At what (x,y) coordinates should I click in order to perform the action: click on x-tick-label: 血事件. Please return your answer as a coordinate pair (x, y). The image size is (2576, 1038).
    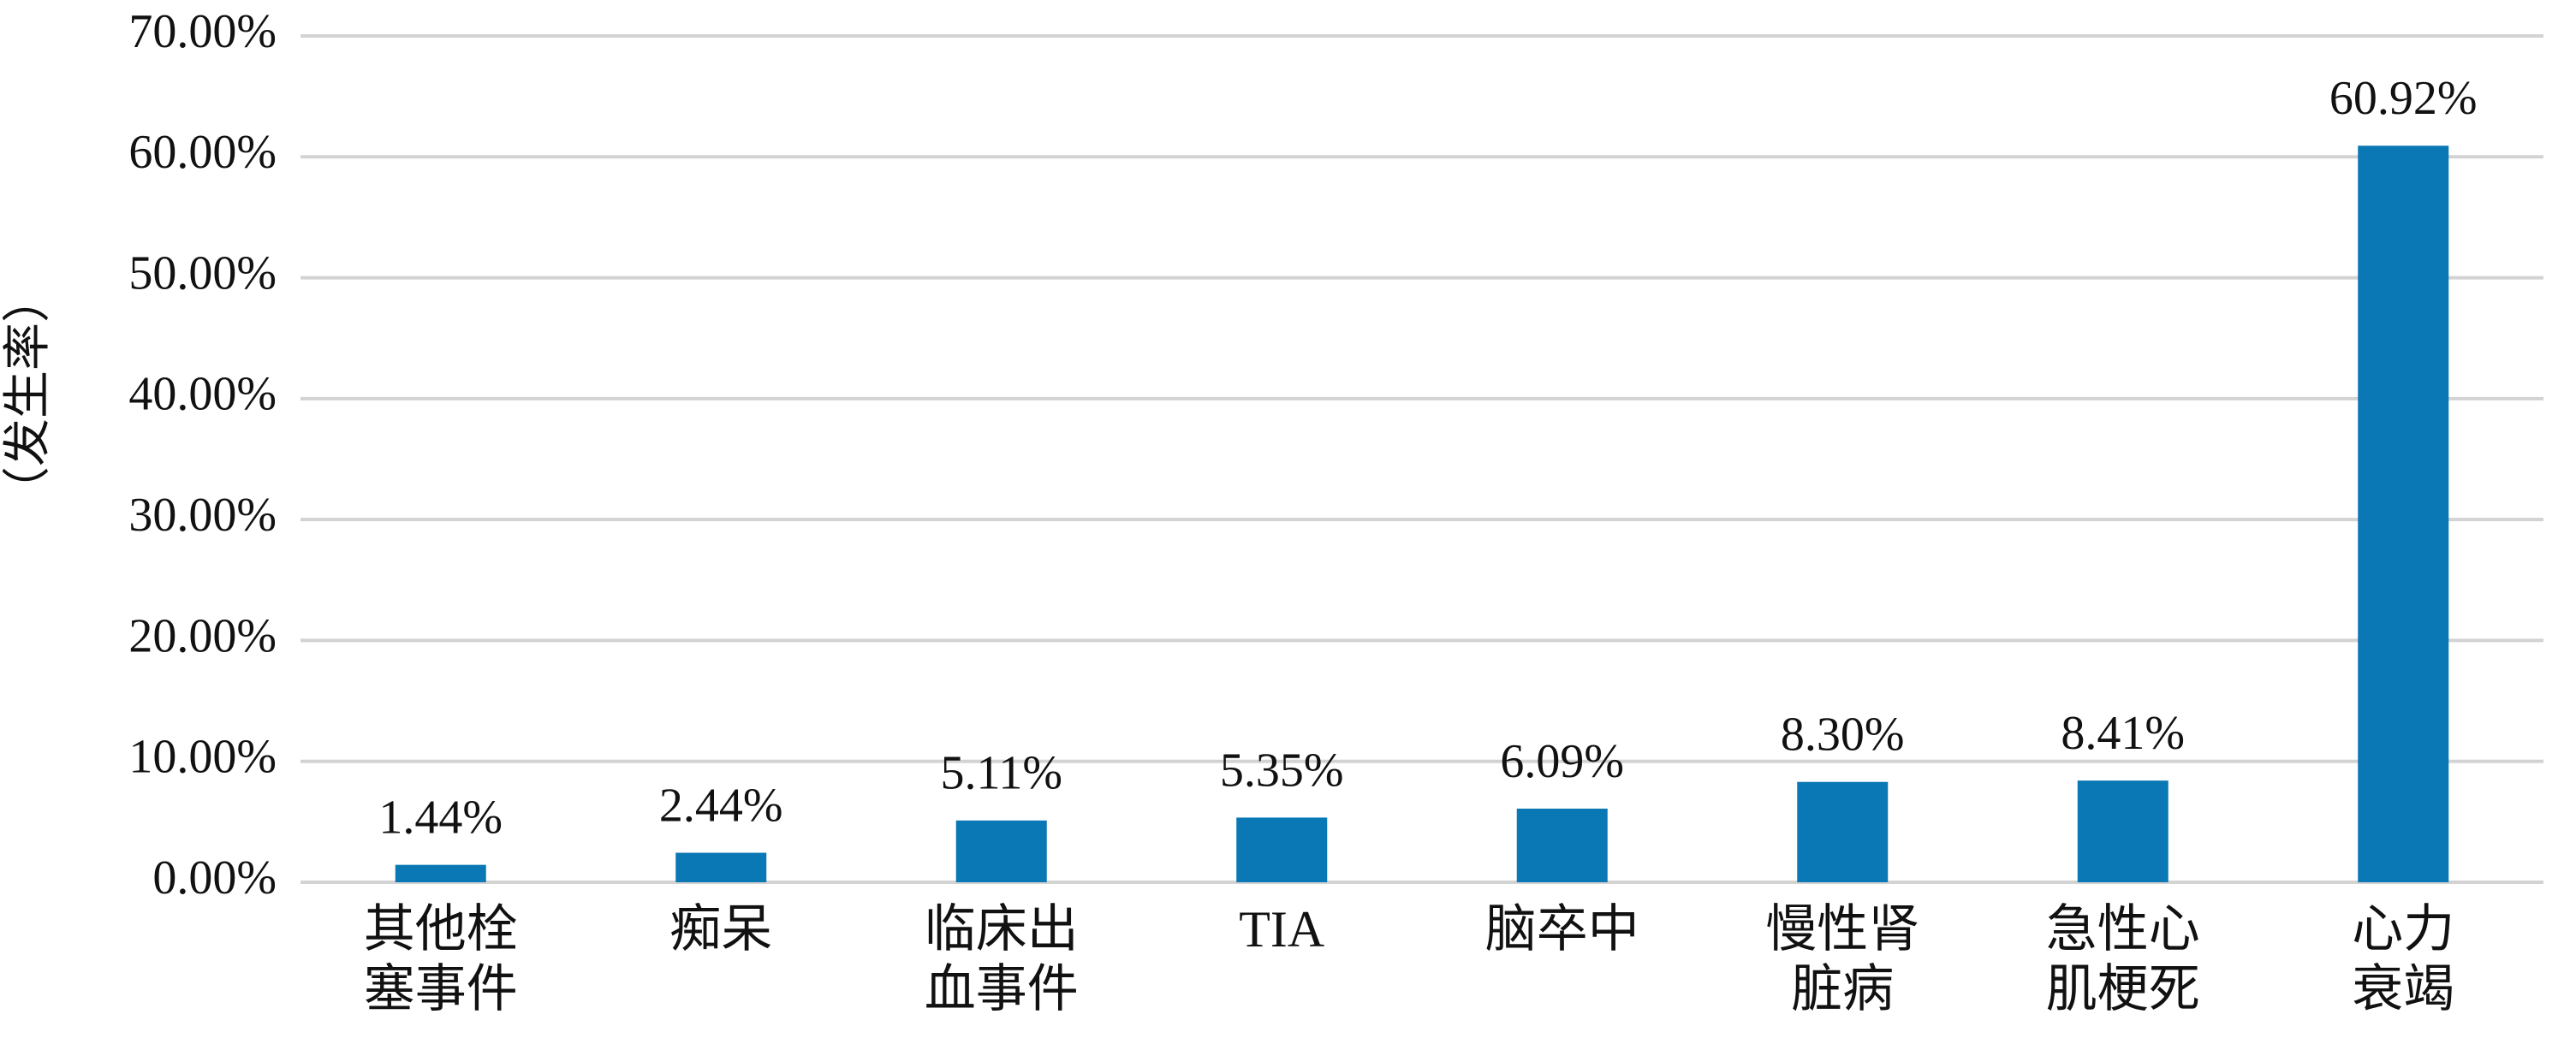
    Looking at the image, I should click on (1002, 989).